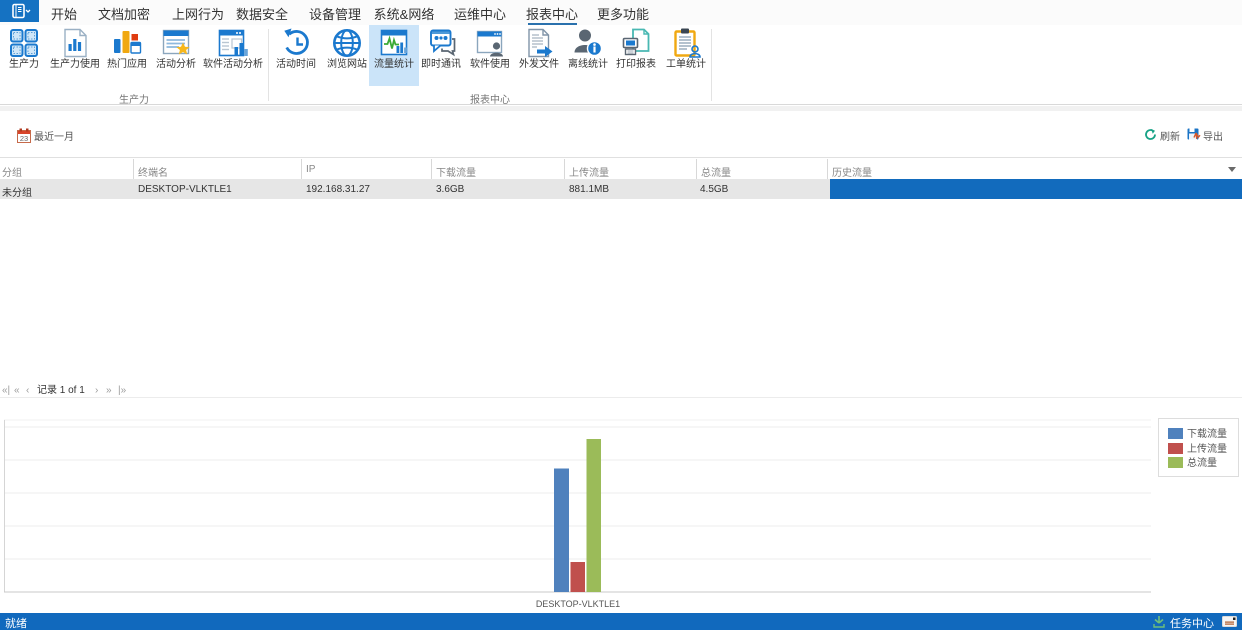  I want to click on svg-text: DESKTOP-VLKTLE1, so click(578, 604).